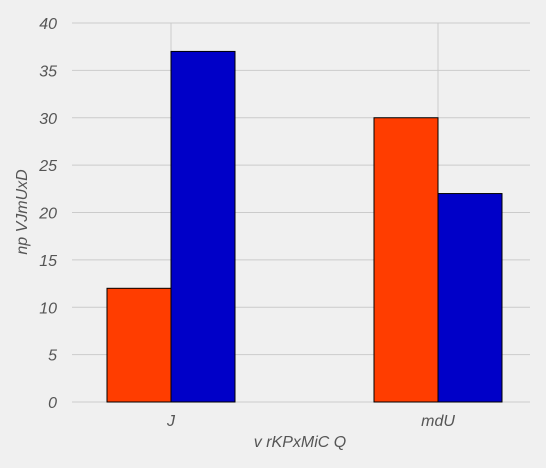  I want to click on y-tick-label: 30, so click(48, 119).